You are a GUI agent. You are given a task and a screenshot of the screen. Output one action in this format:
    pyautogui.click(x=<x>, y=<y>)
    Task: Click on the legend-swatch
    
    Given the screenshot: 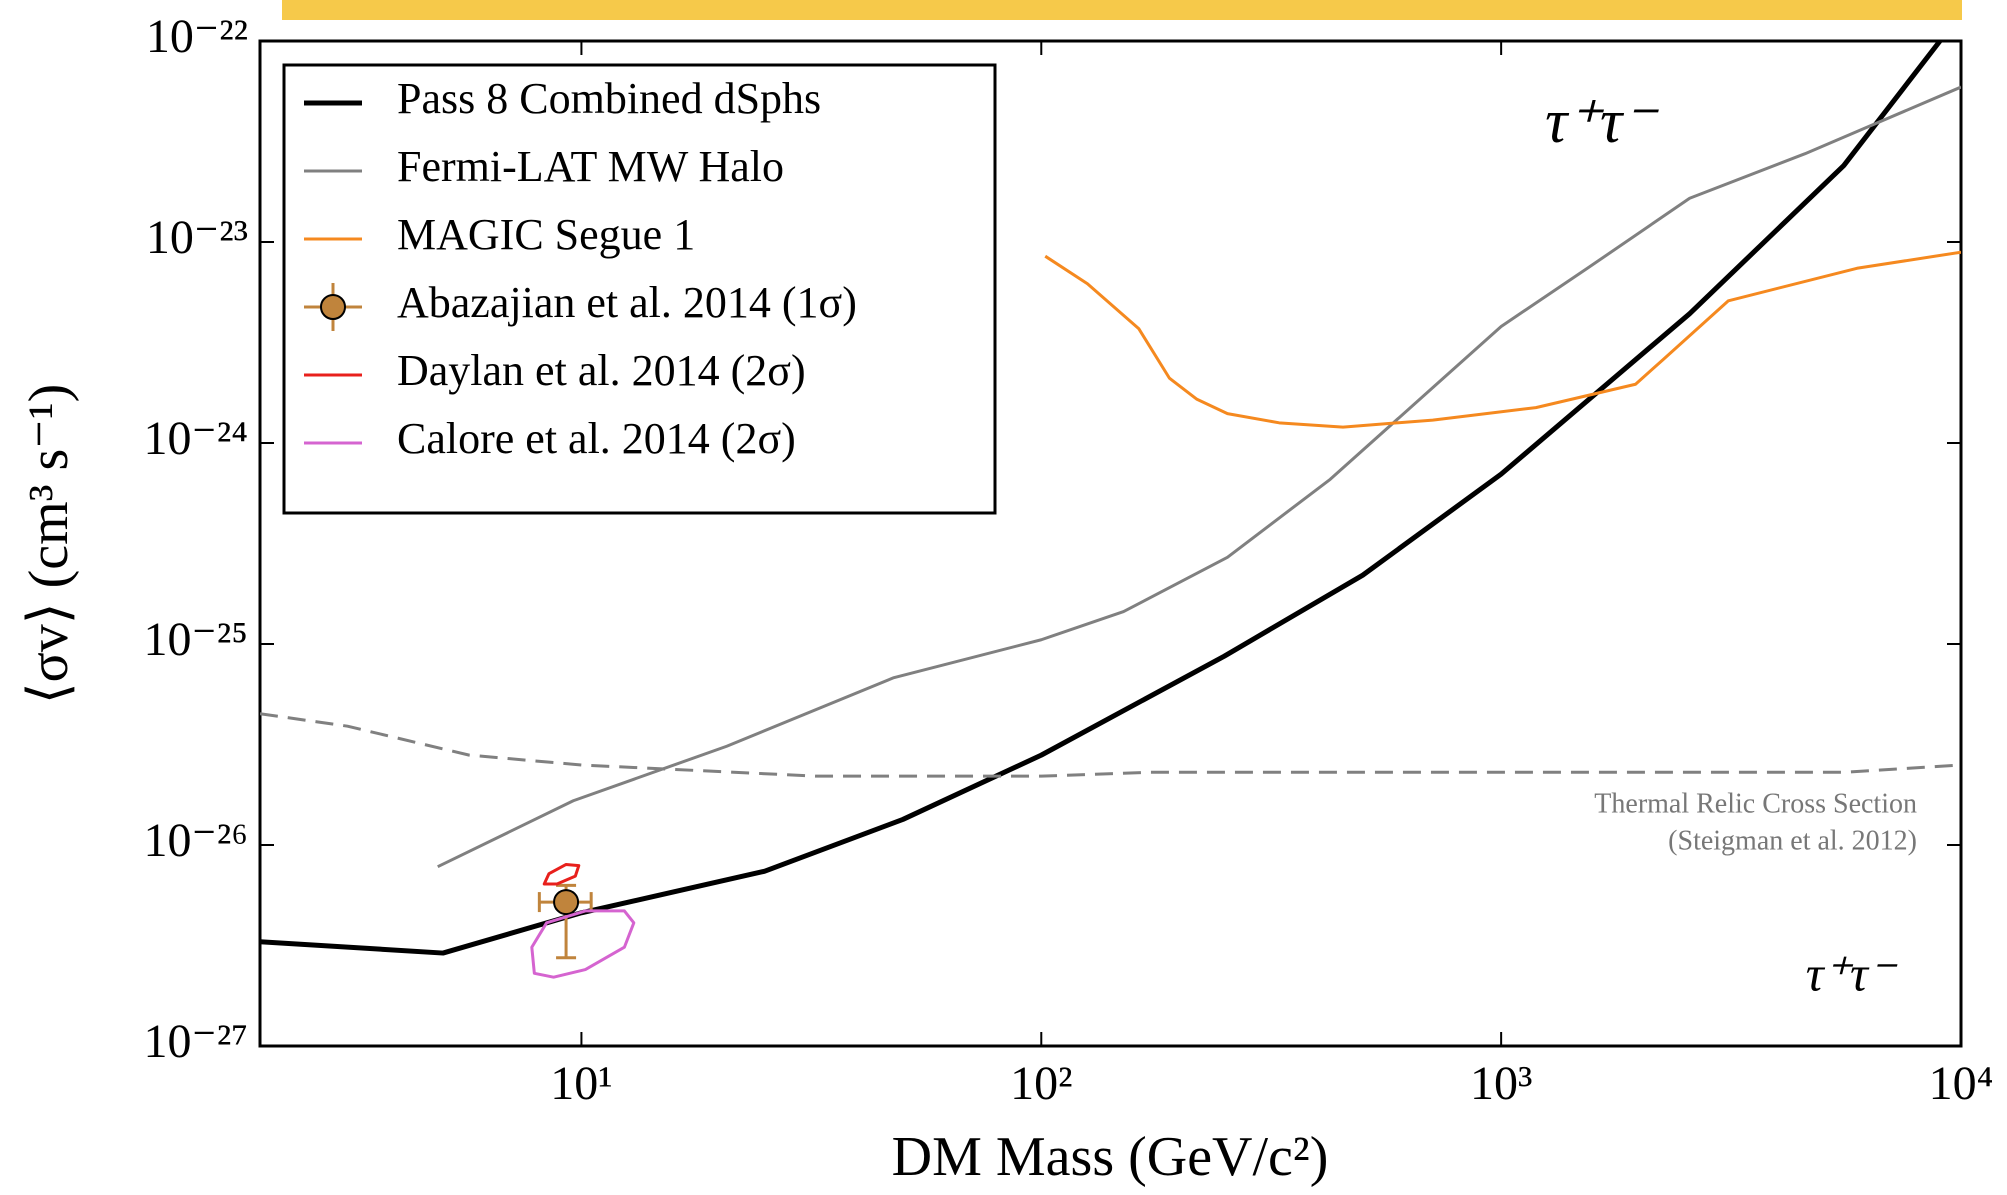 What is the action you would take?
    pyautogui.click(x=333, y=307)
    